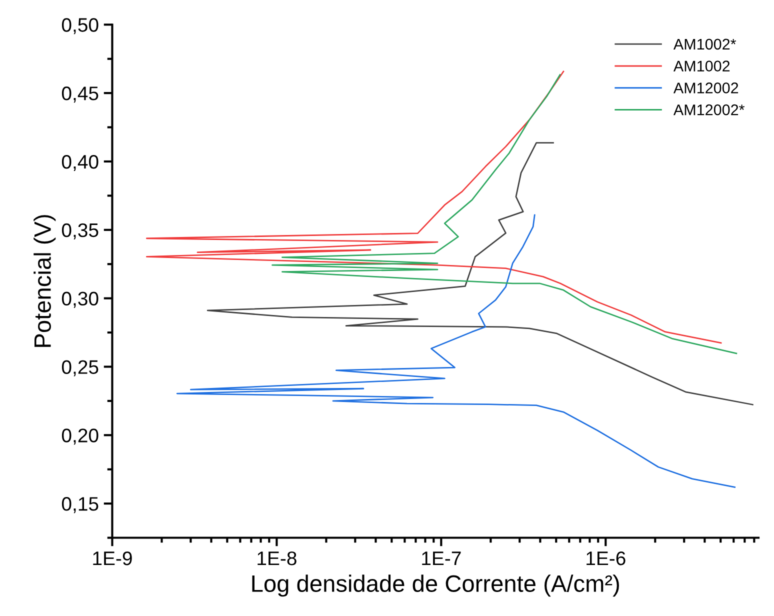  I want to click on y-tick-label: 0,15, so click(80, 505).